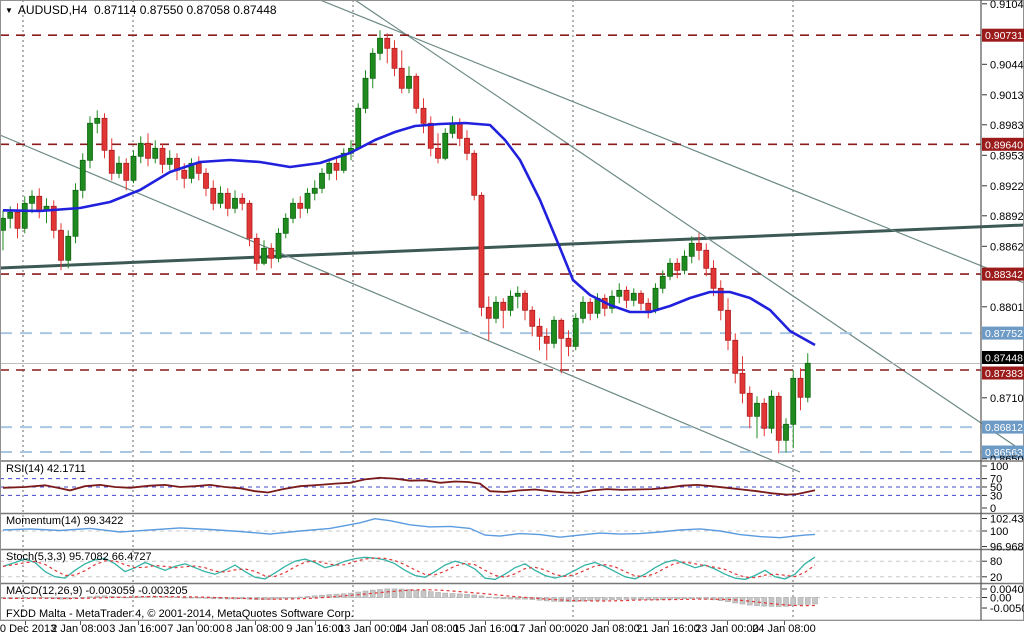 The width and height of the screenshot is (1024, 635). I want to click on price-badge, so click(1003, 452).